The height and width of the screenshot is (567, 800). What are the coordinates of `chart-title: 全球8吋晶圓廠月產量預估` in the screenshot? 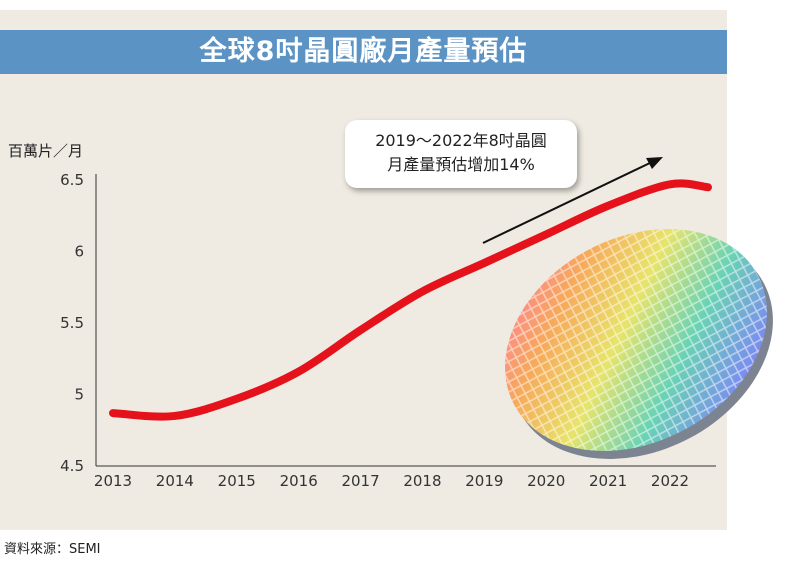 It's located at (363, 52).